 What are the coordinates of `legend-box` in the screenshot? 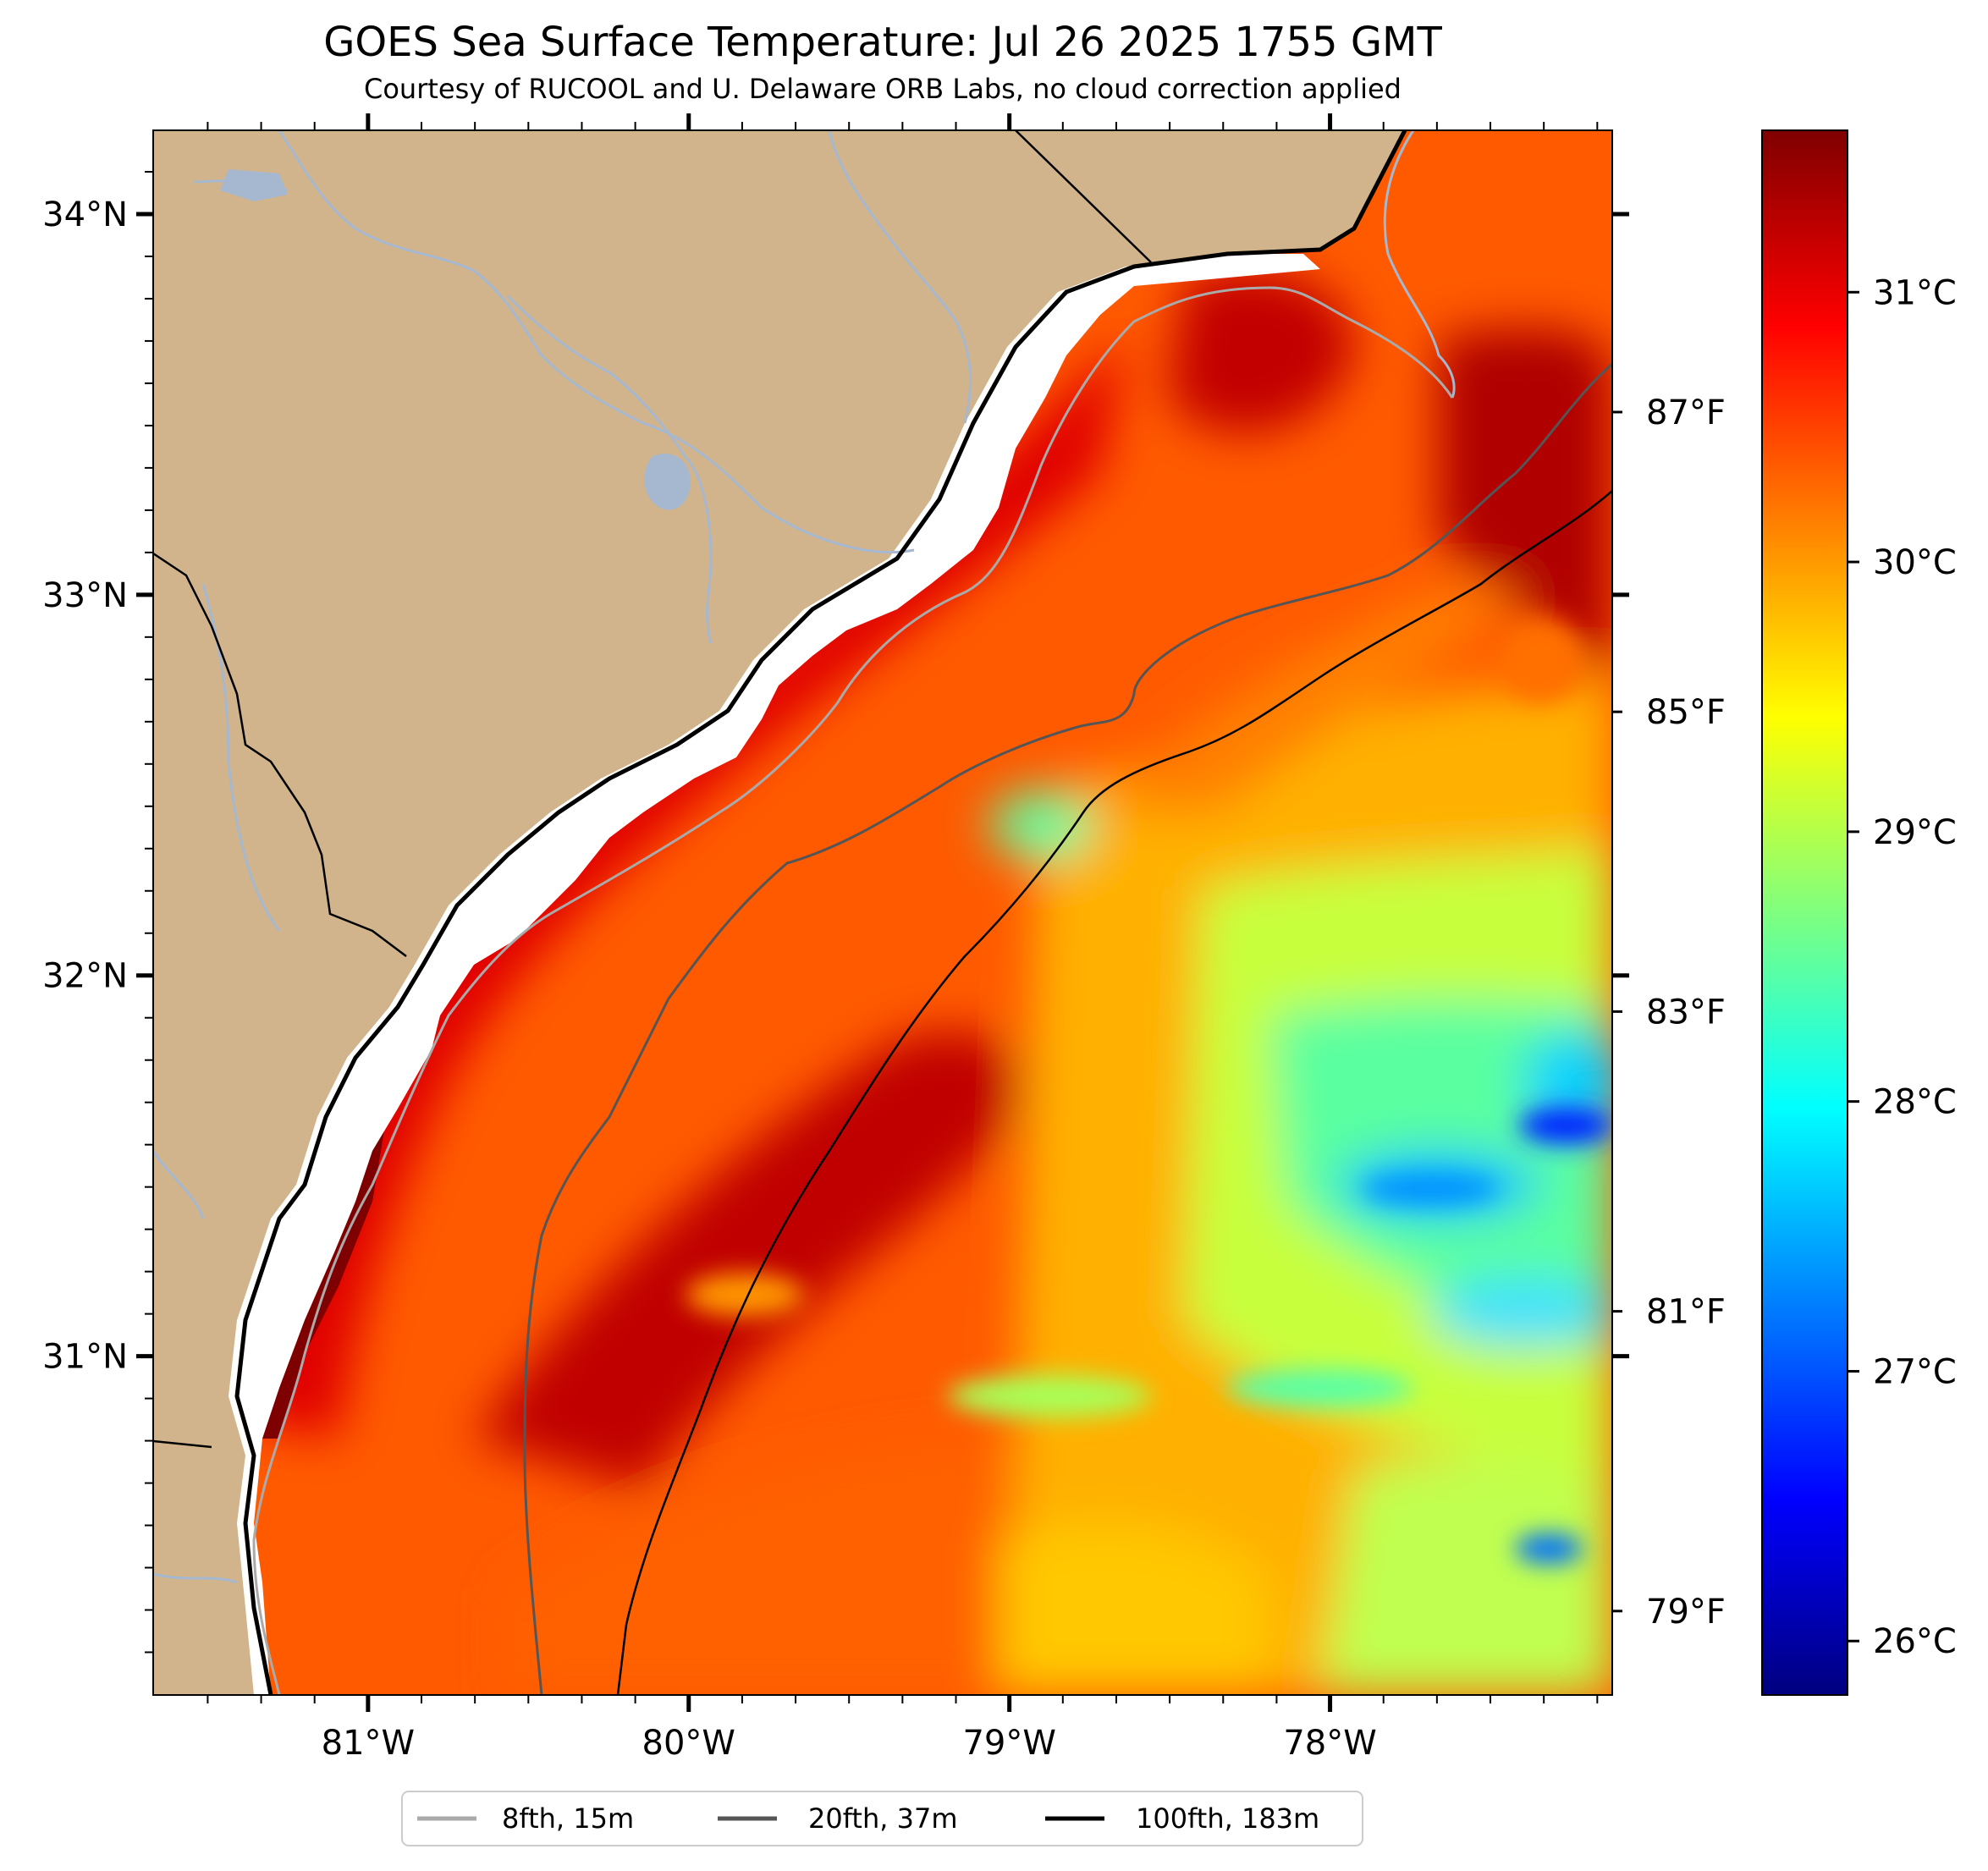 It's located at (882, 1819).